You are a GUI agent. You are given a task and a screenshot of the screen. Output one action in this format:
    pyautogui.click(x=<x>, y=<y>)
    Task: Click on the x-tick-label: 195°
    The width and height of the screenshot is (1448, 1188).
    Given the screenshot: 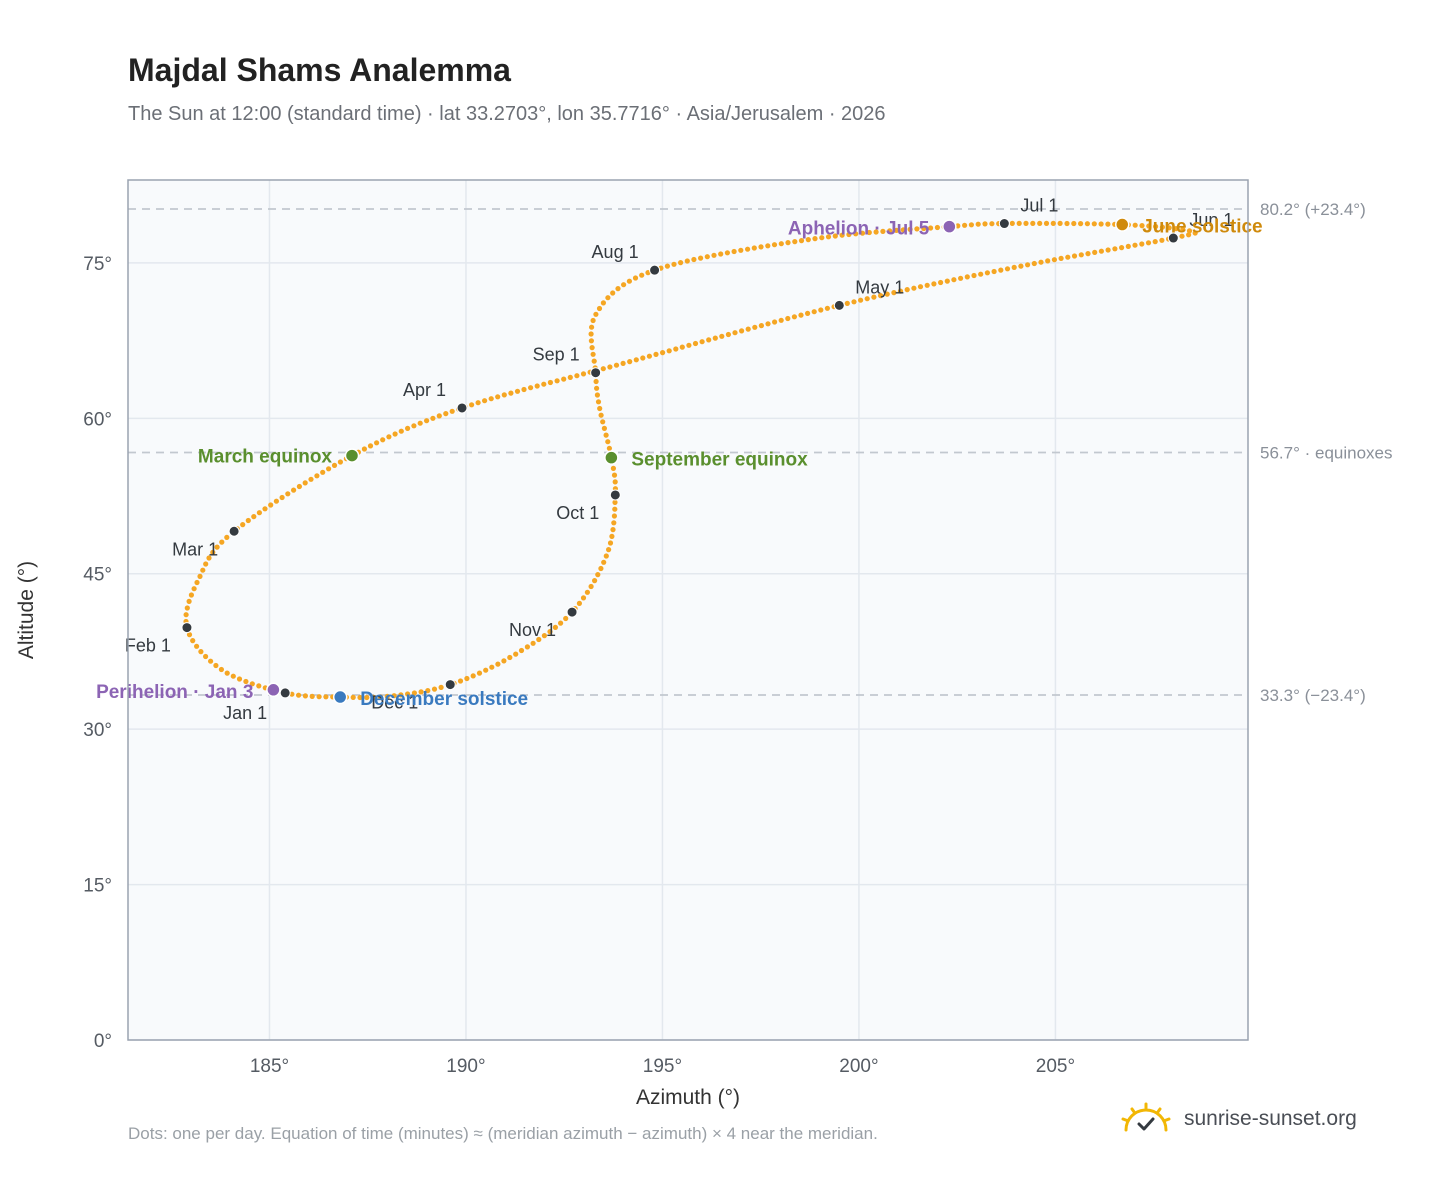 What is the action you would take?
    pyautogui.click(x=662, y=1066)
    